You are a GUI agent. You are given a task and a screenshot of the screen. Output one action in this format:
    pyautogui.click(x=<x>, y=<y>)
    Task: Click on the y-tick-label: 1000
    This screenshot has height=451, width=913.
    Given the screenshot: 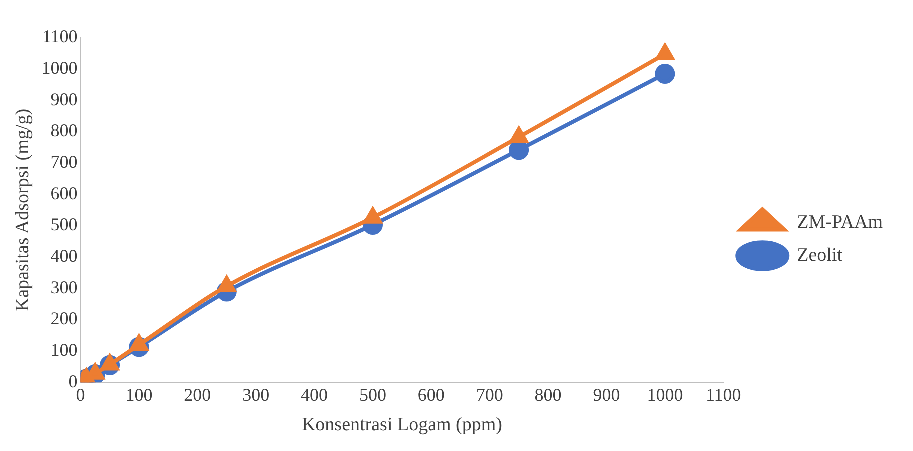 What is the action you would take?
    pyautogui.click(x=60, y=68)
    